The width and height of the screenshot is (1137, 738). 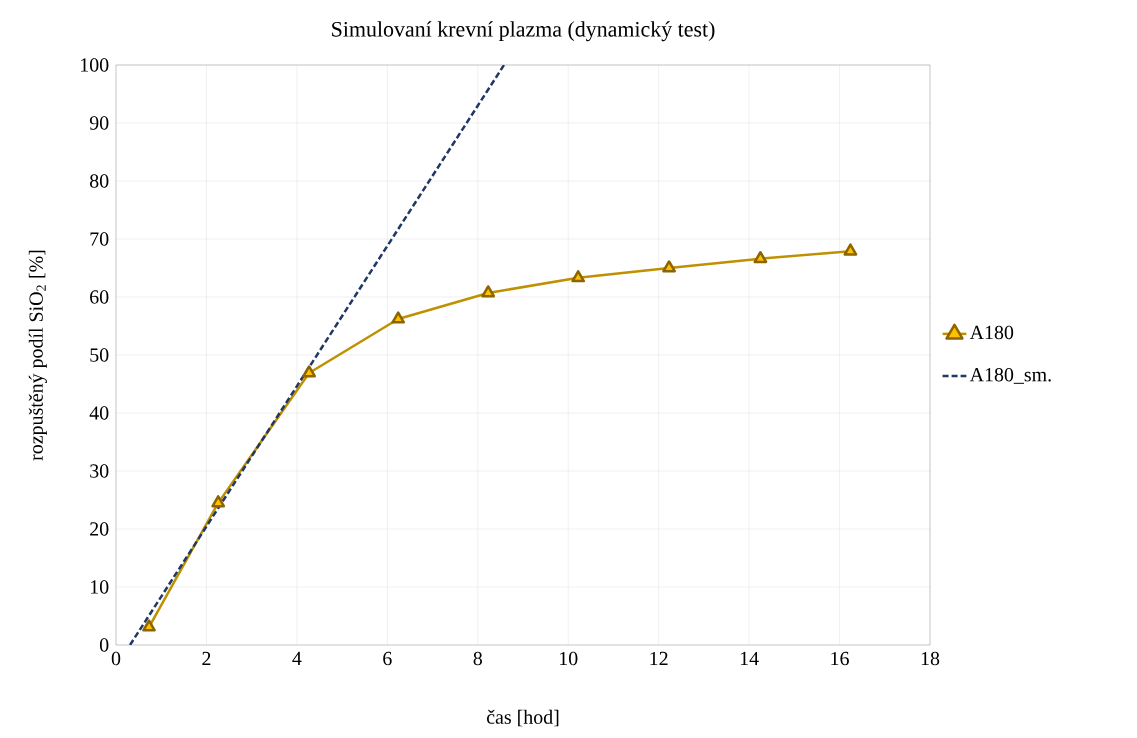 I want to click on chart-title: Simulovaní krevní plazma (dynamický test), so click(x=523, y=31).